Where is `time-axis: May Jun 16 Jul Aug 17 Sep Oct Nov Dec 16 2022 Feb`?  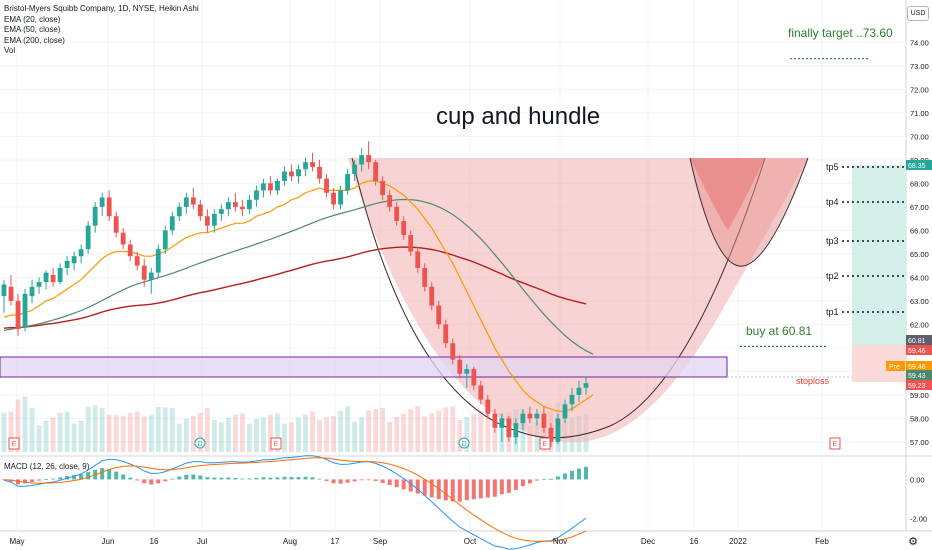 time-axis: May Jun 16 Jul Aug 17 Sep Oct Nov Dec 16 2022 Feb is located at coordinates (419, 541).